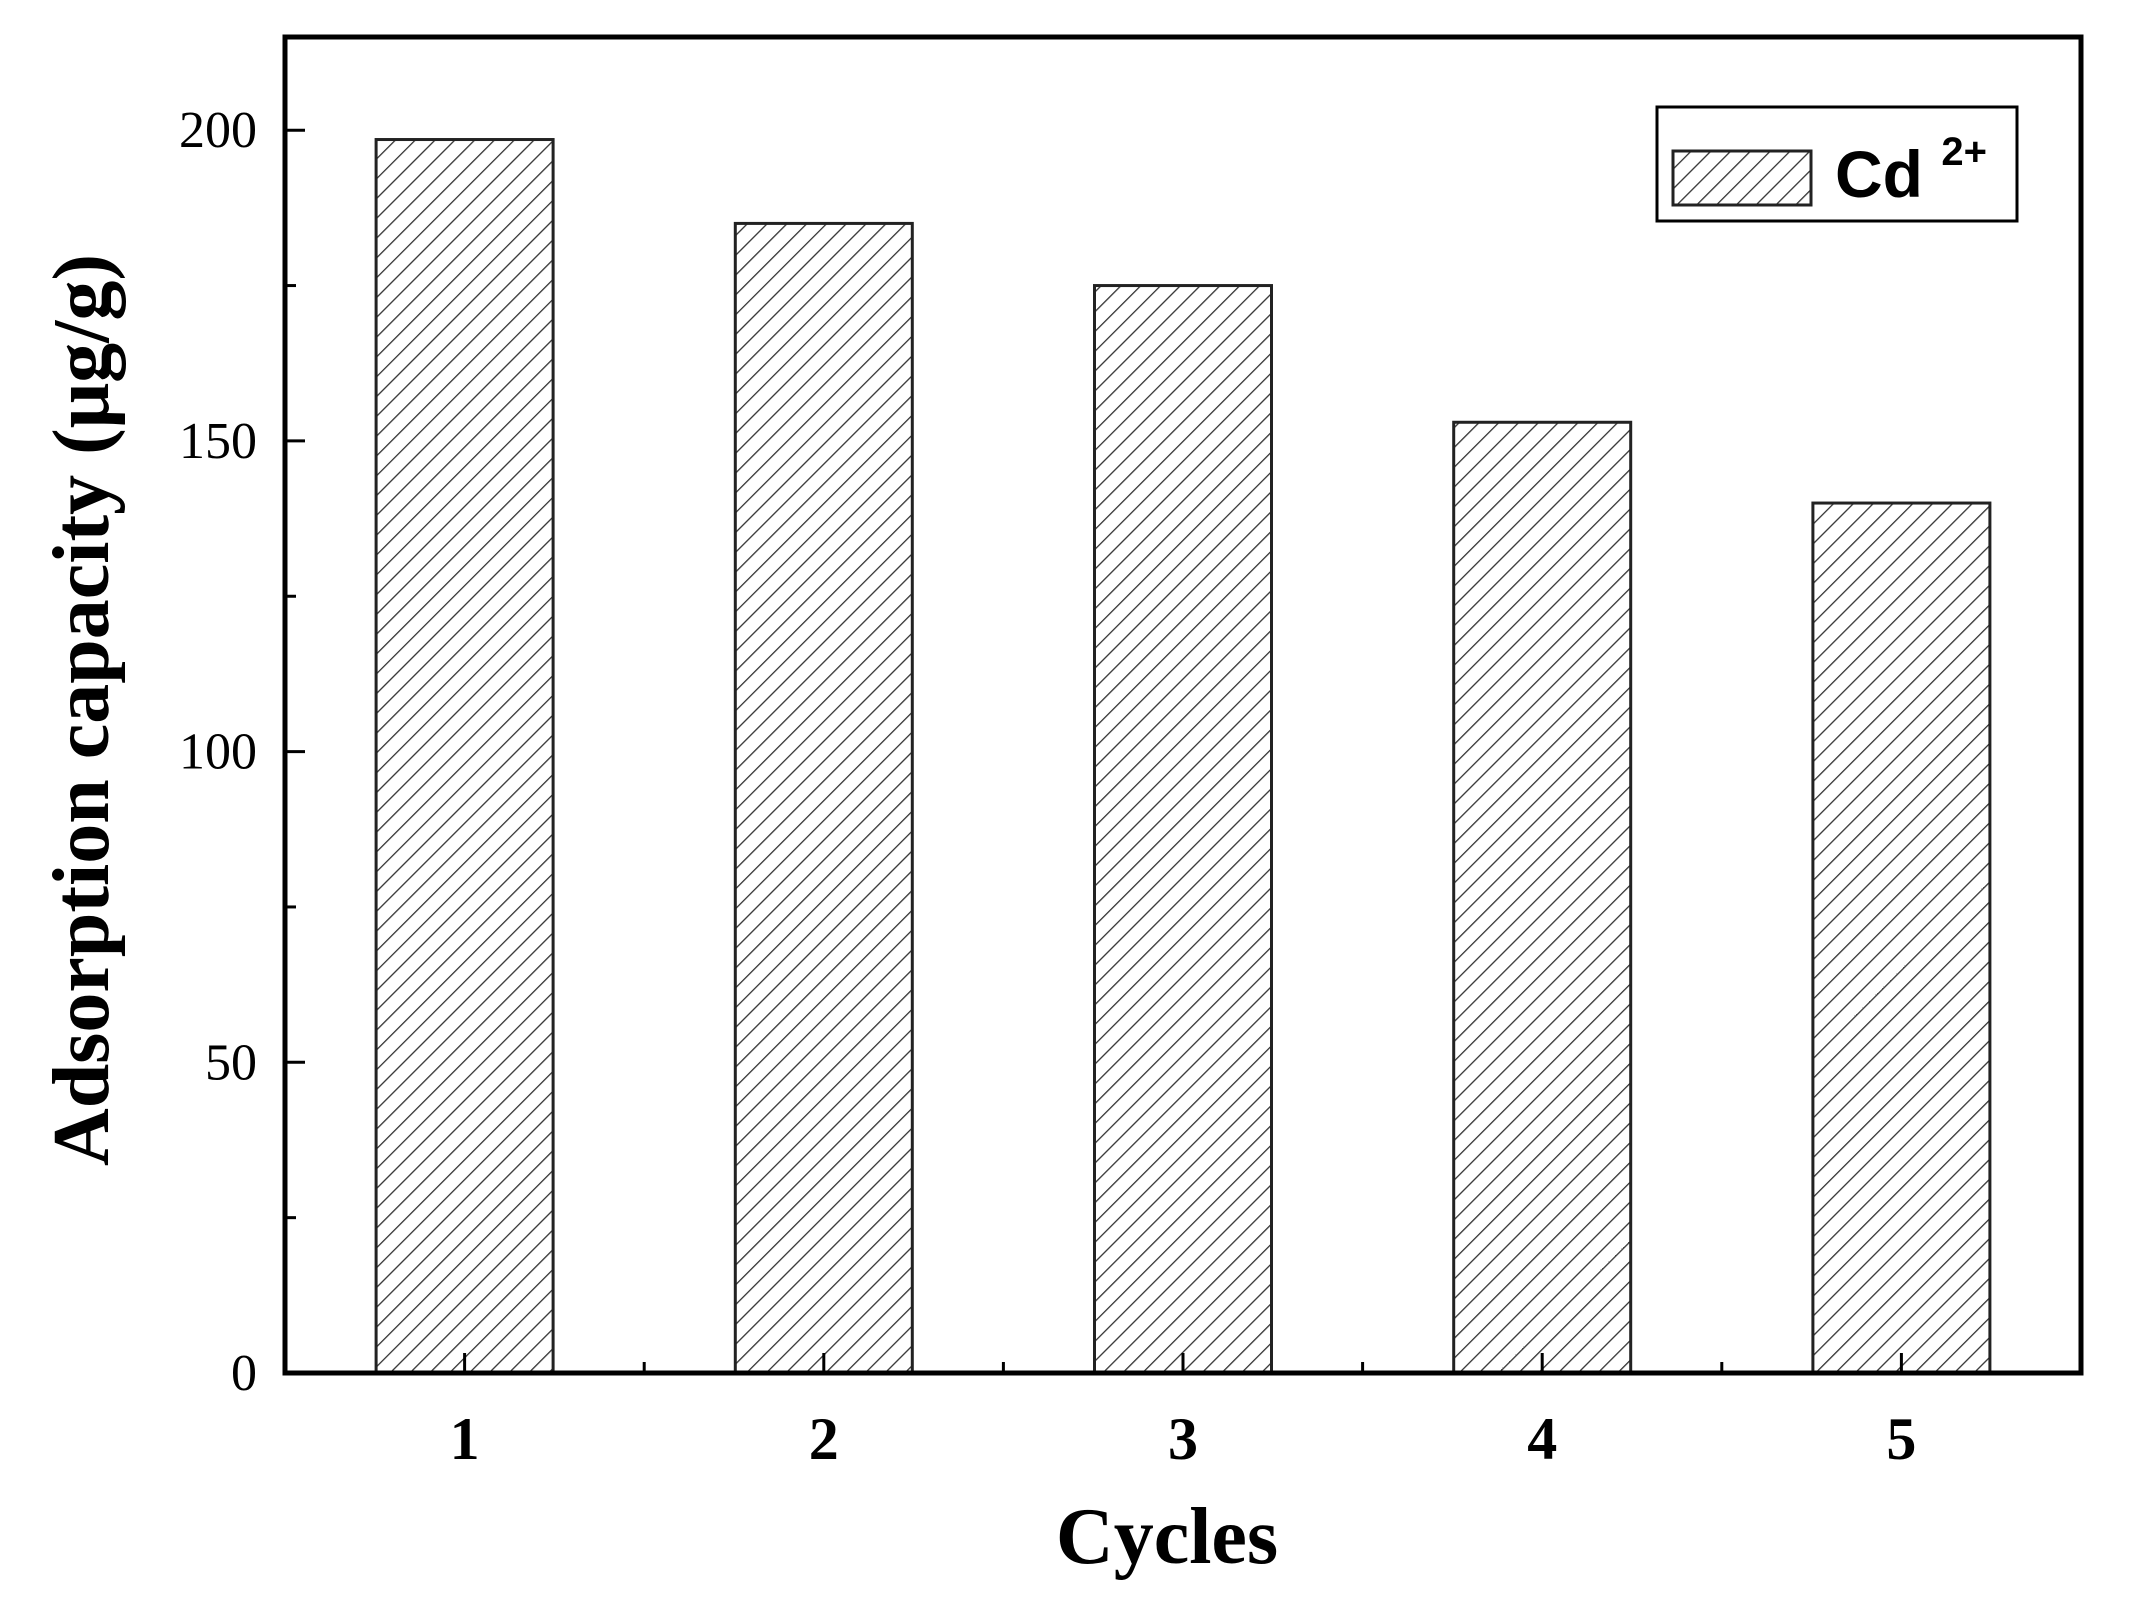 This screenshot has width=2129, height=1617. I want to click on legend-swatch, so click(1742, 178).